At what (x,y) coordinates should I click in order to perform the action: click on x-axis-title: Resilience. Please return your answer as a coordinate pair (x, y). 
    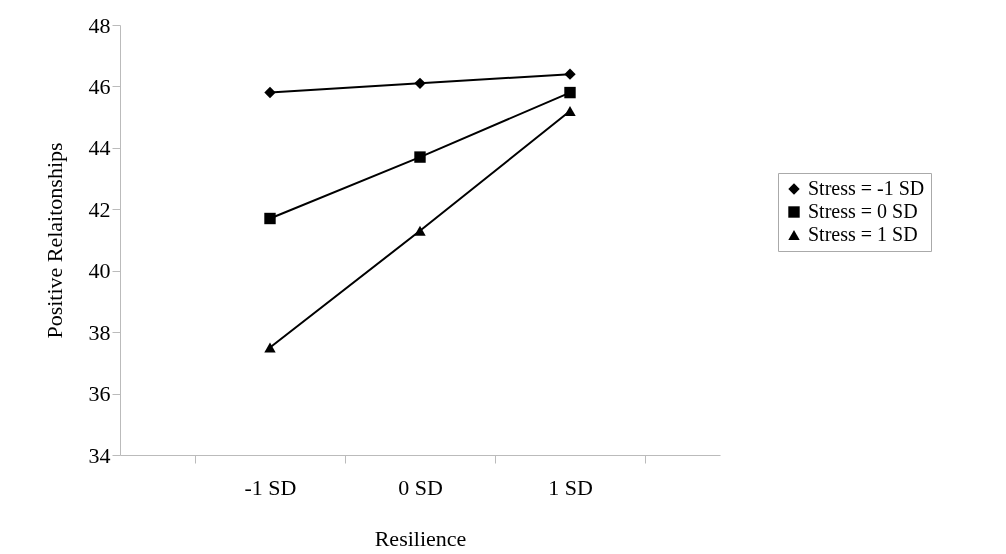
    Looking at the image, I should click on (420, 538).